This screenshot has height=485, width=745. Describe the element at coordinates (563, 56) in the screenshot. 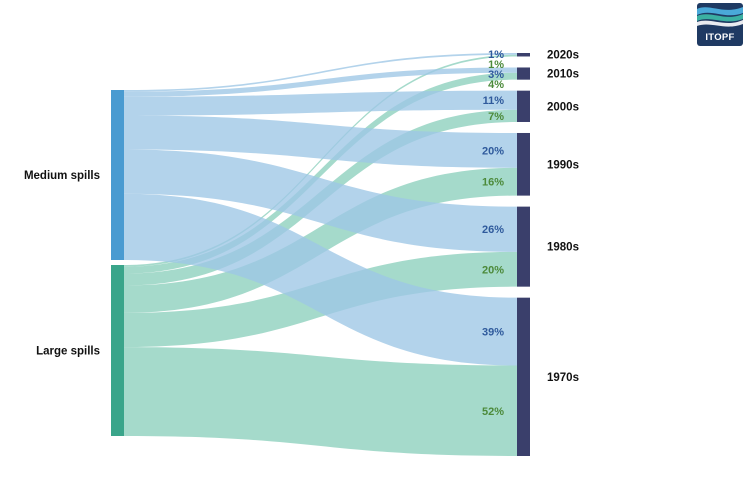

I see `label-2020s: 2020s` at that location.